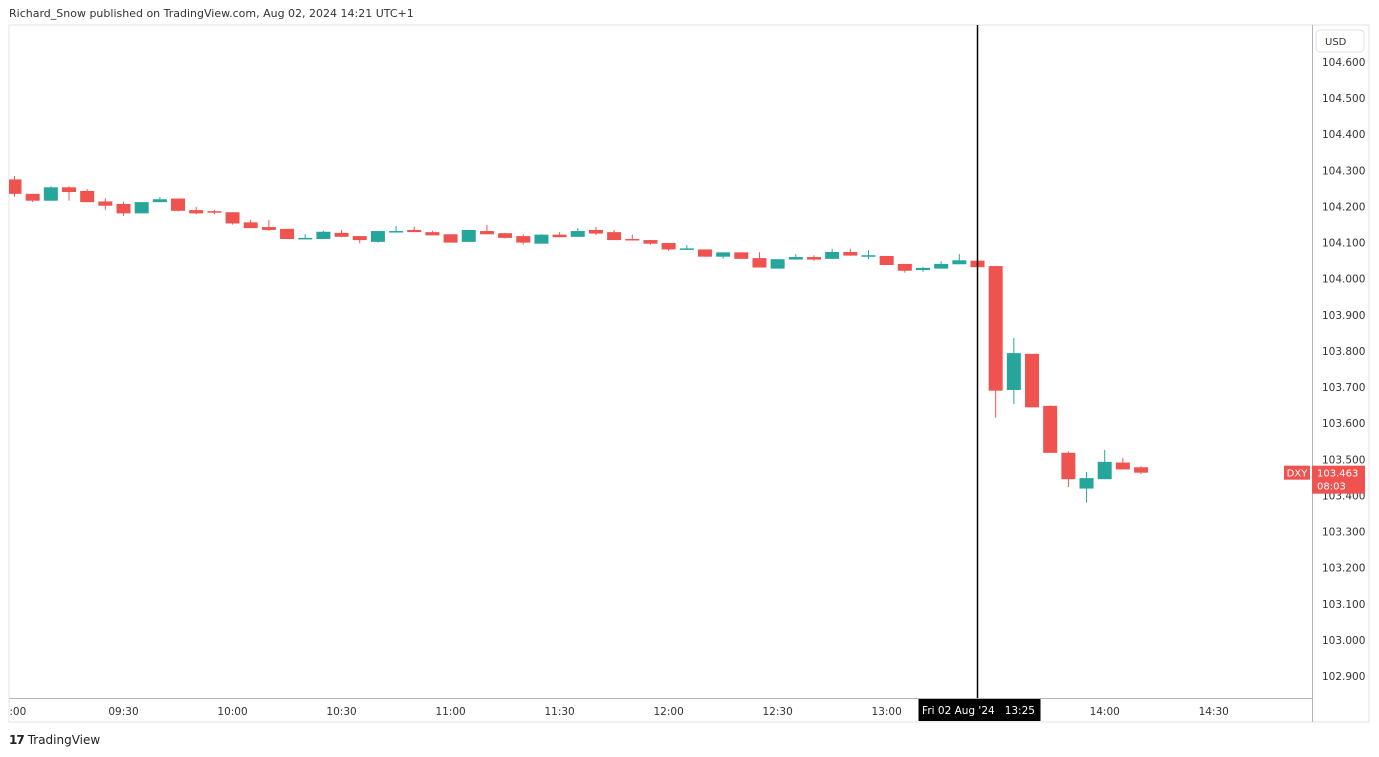 The width and height of the screenshot is (1379, 757). I want to click on last-price-label: DXY 103.463 08:03, so click(1324, 479).